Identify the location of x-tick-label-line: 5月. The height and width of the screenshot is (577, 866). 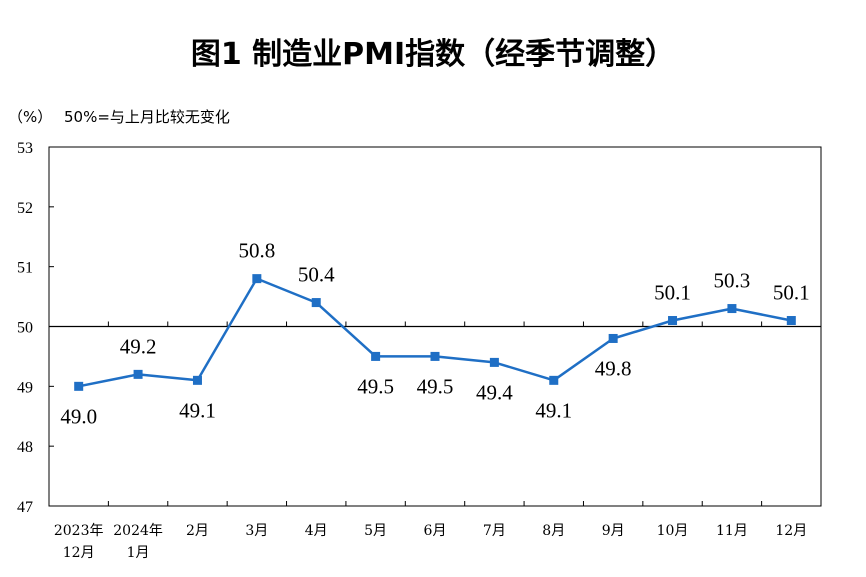
(375, 531).